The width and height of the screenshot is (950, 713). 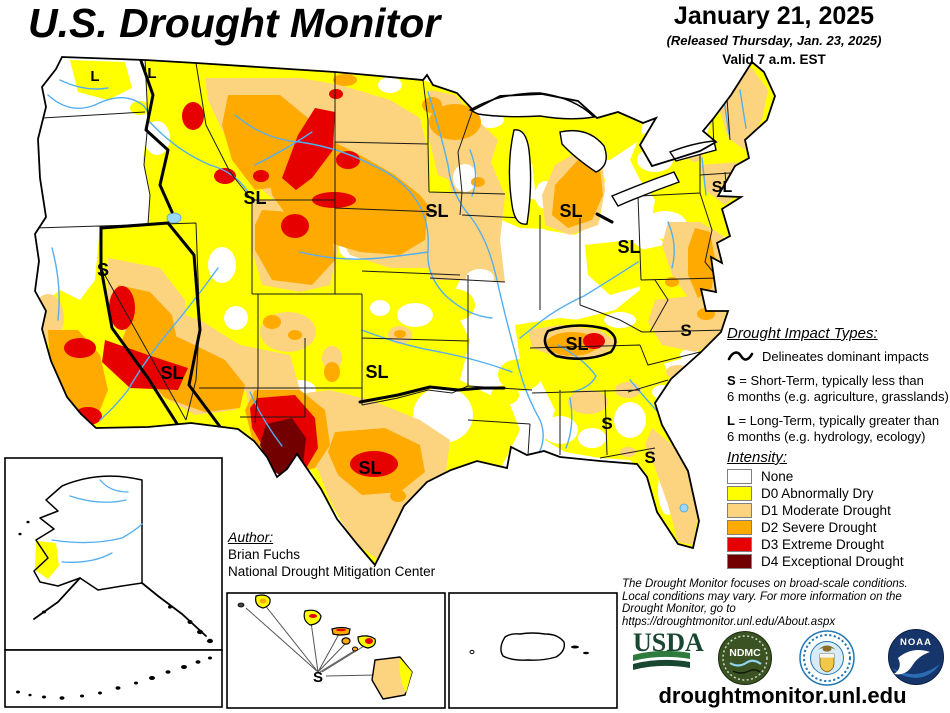 What do you see at coordinates (113, 678) in the screenshot?
I see `aleutians-inset` at bounding box center [113, 678].